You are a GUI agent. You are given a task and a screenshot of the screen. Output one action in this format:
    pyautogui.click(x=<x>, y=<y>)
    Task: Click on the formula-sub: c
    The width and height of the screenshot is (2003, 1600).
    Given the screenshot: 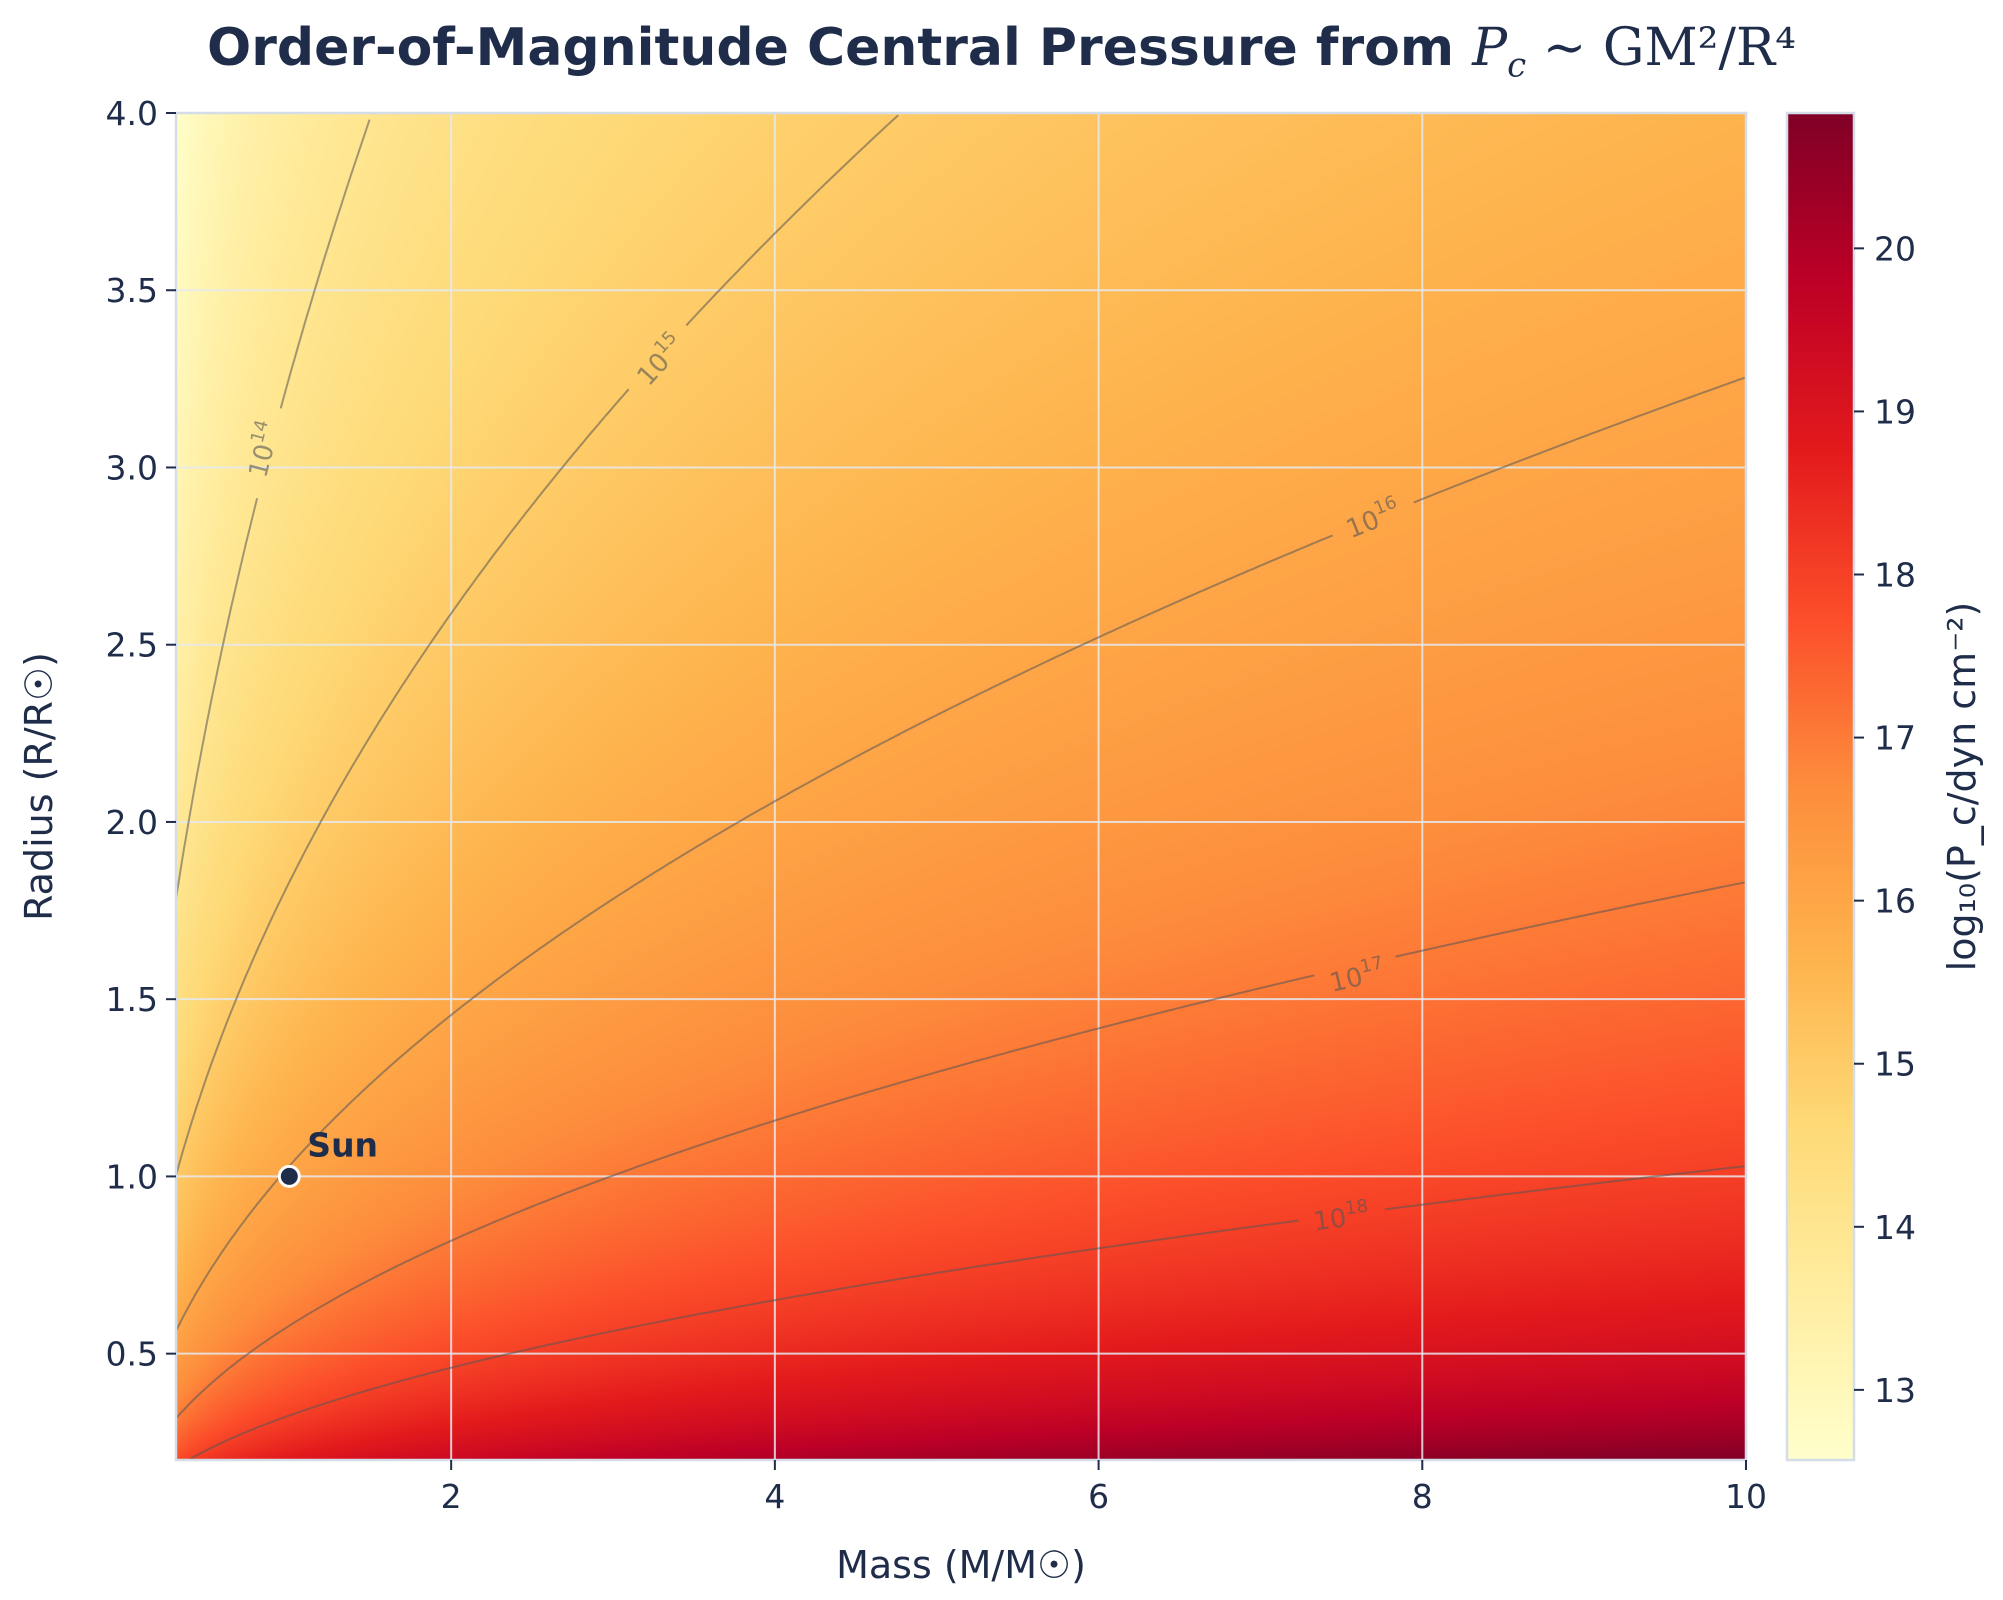 What is the action you would take?
    pyautogui.click(x=1517, y=65)
    